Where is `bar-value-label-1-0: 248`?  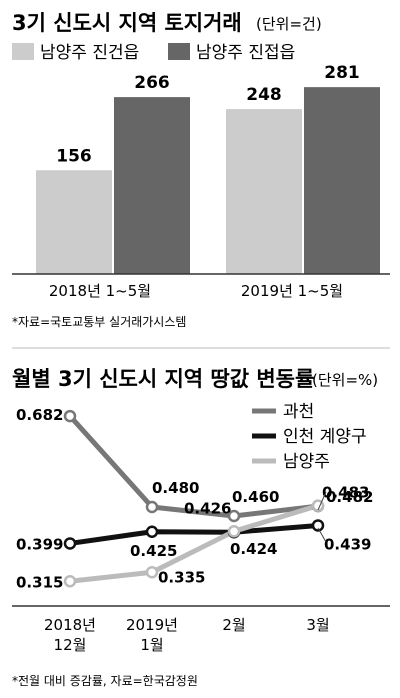
bar-value-label-1-0: 248 is located at coordinates (264, 95).